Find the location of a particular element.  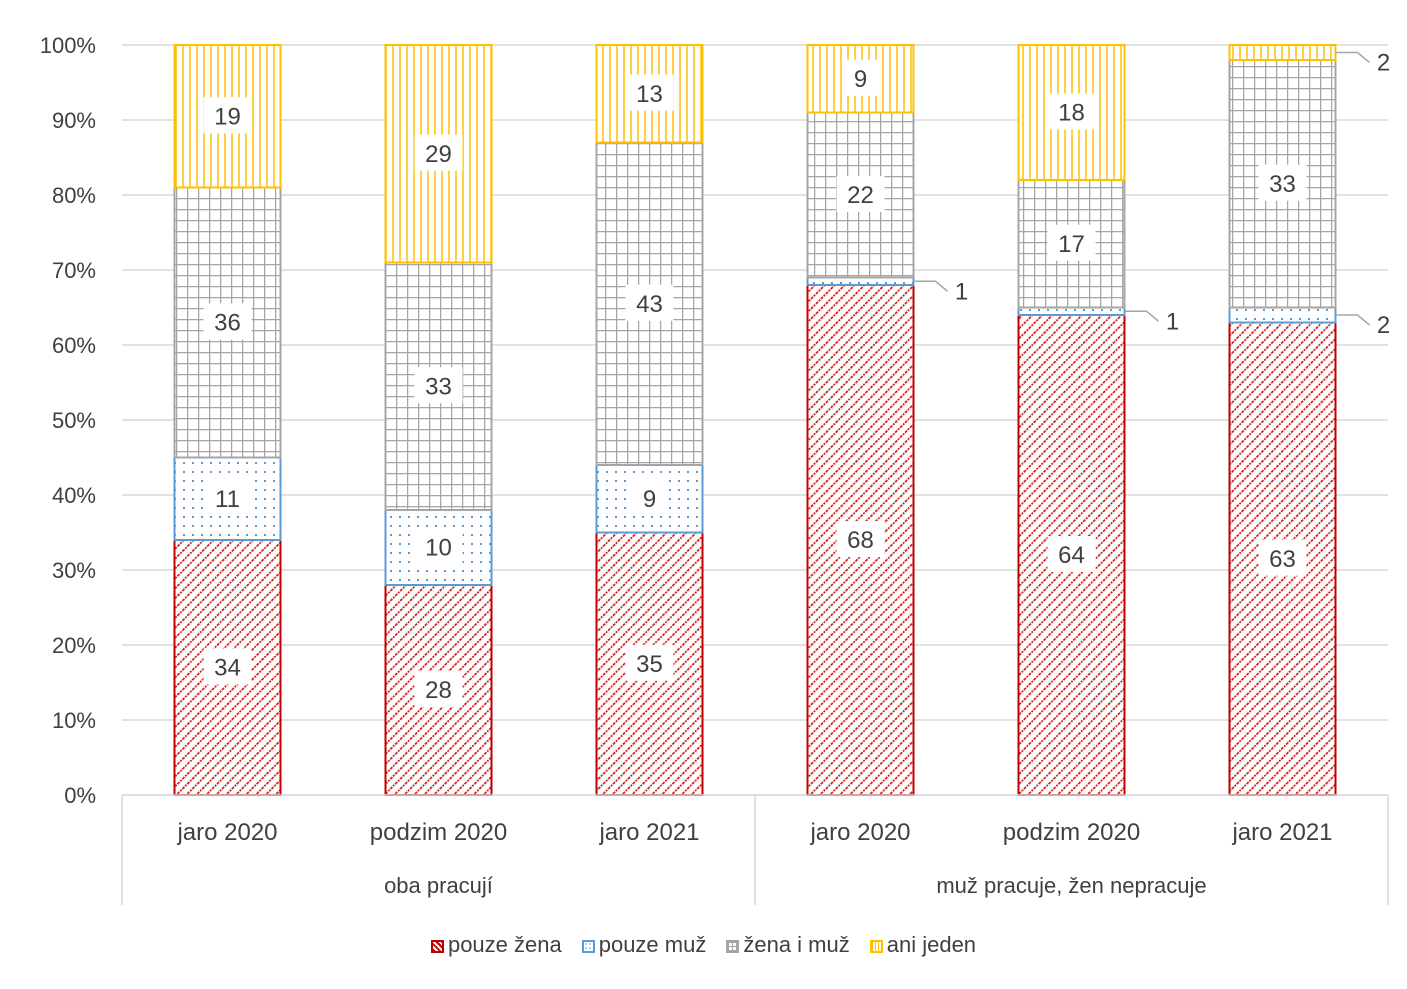

data-label: 17 is located at coordinates (1071, 244).